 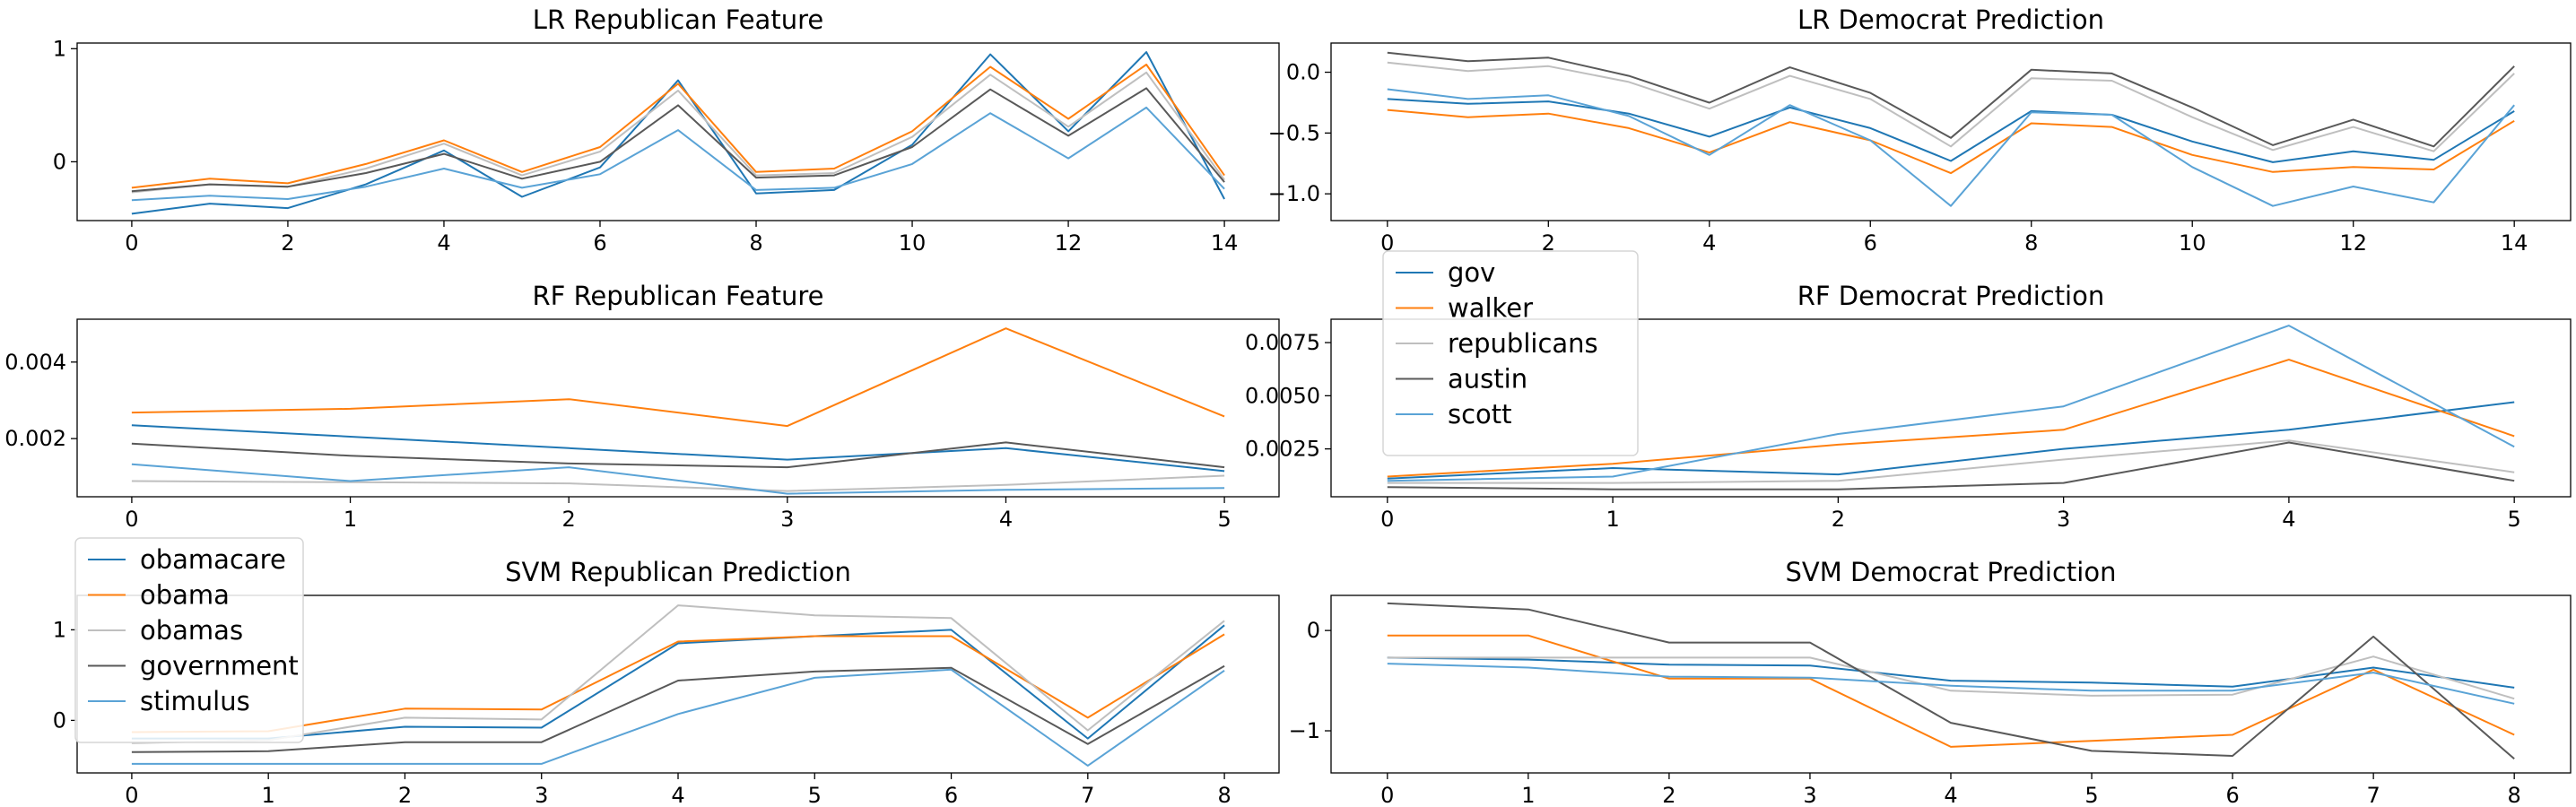 I want to click on chart-title: LR Republican Feature, so click(x=678, y=19).